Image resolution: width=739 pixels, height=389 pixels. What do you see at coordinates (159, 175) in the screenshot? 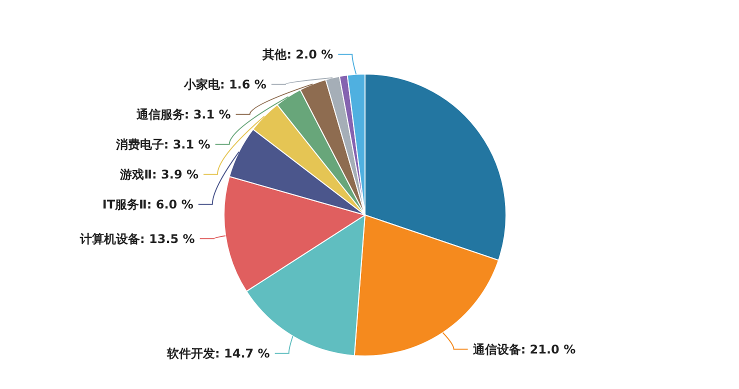
I see `slice-label: 游戏Ⅱ: 3.9 %` at bounding box center [159, 175].